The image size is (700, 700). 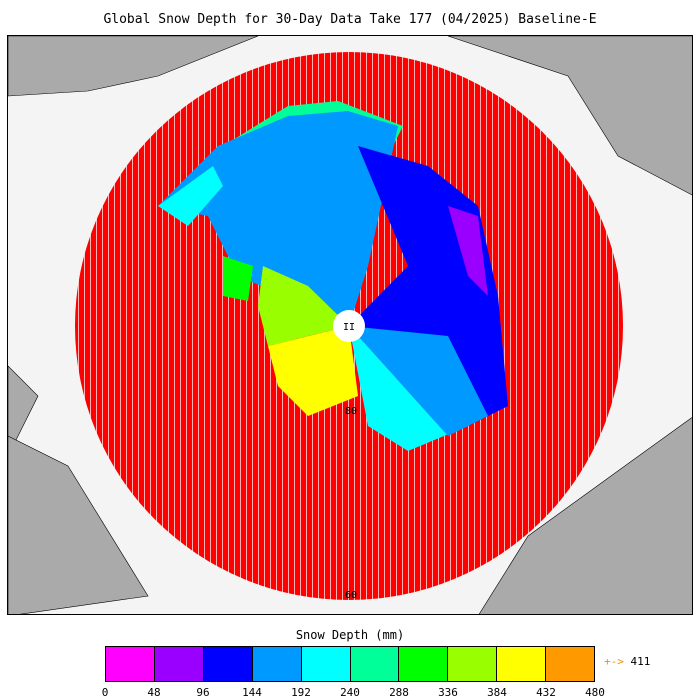 What do you see at coordinates (350, 635) in the screenshot?
I see `colorbar-title: Snow Depth (mm)` at bounding box center [350, 635].